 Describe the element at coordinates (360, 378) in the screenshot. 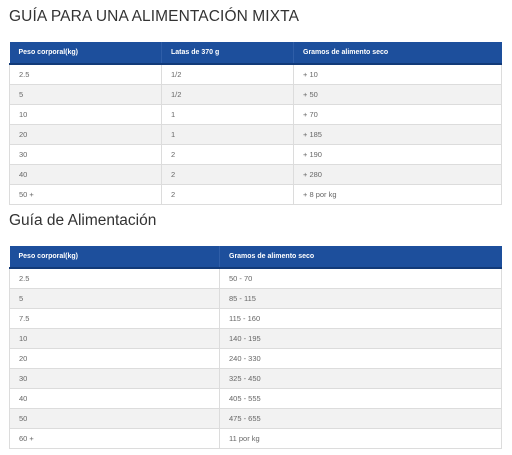

I see `dry-food-cell: 325 - 450` at that location.